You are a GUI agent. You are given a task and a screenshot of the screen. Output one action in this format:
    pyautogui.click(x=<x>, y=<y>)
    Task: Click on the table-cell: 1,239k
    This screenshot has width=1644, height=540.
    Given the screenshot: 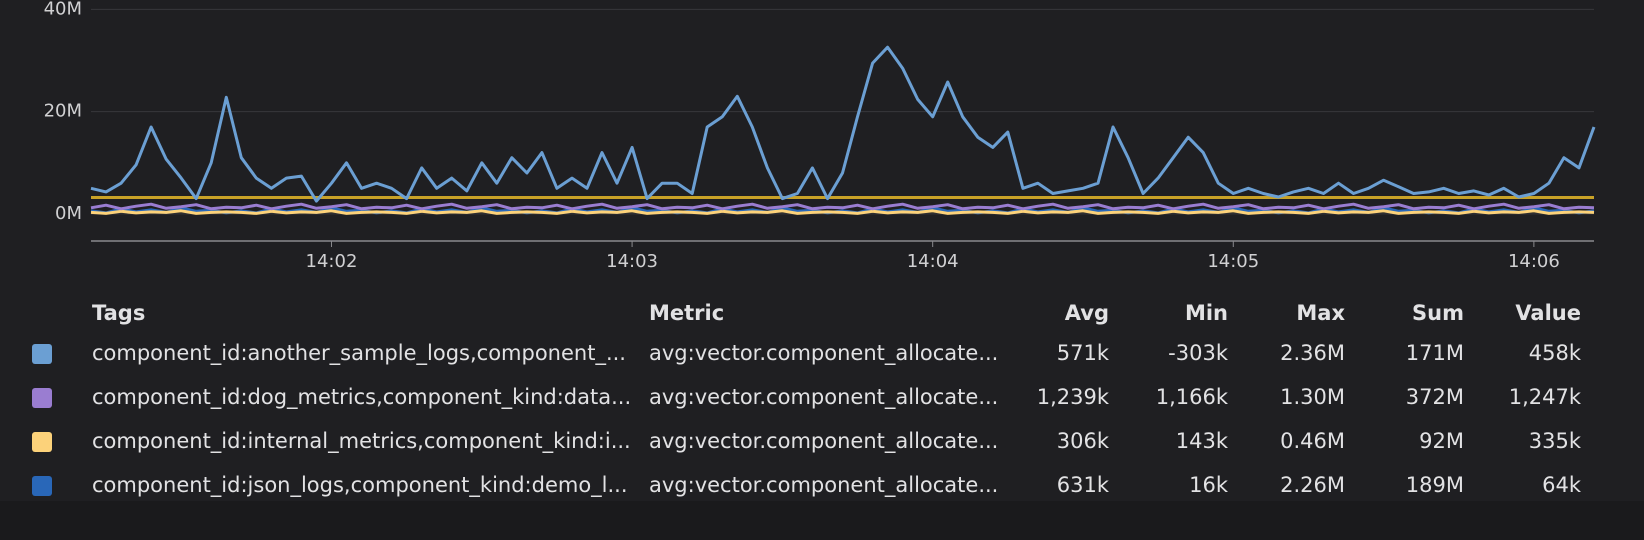 What is the action you would take?
    pyautogui.click(x=1073, y=397)
    